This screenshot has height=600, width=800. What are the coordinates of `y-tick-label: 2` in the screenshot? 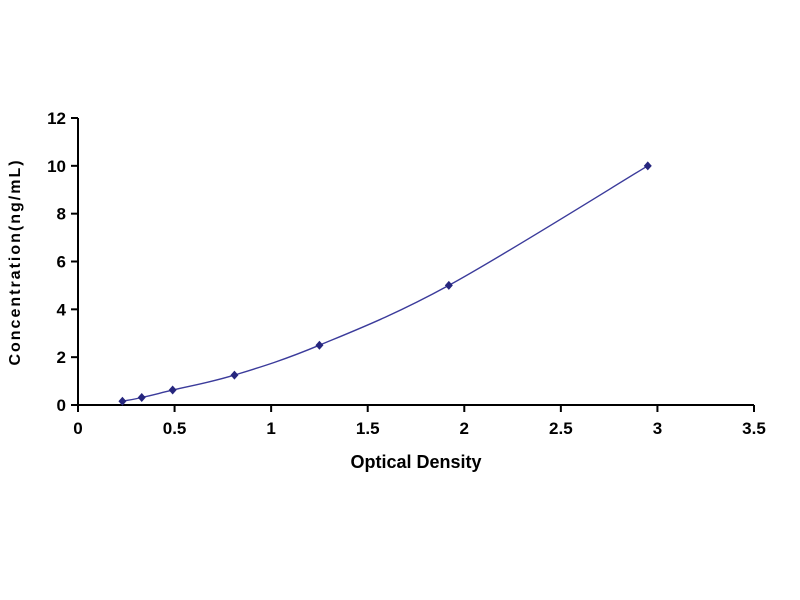 It's located at (61, 357).